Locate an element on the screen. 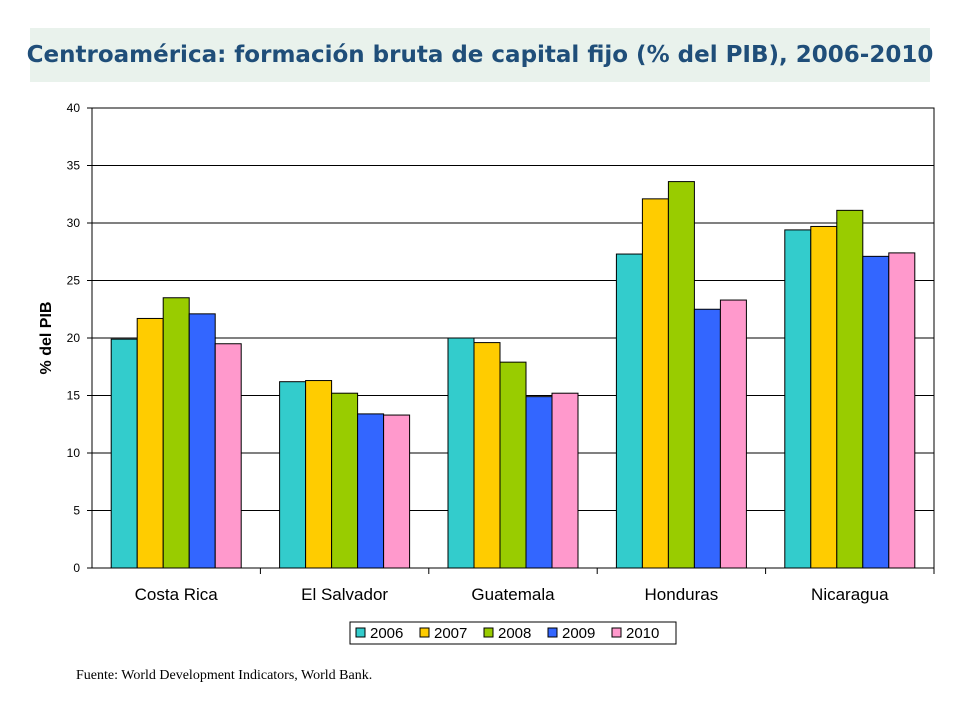 This screenshot has width=960, height=720. legend is located at coordinates (513, 633).